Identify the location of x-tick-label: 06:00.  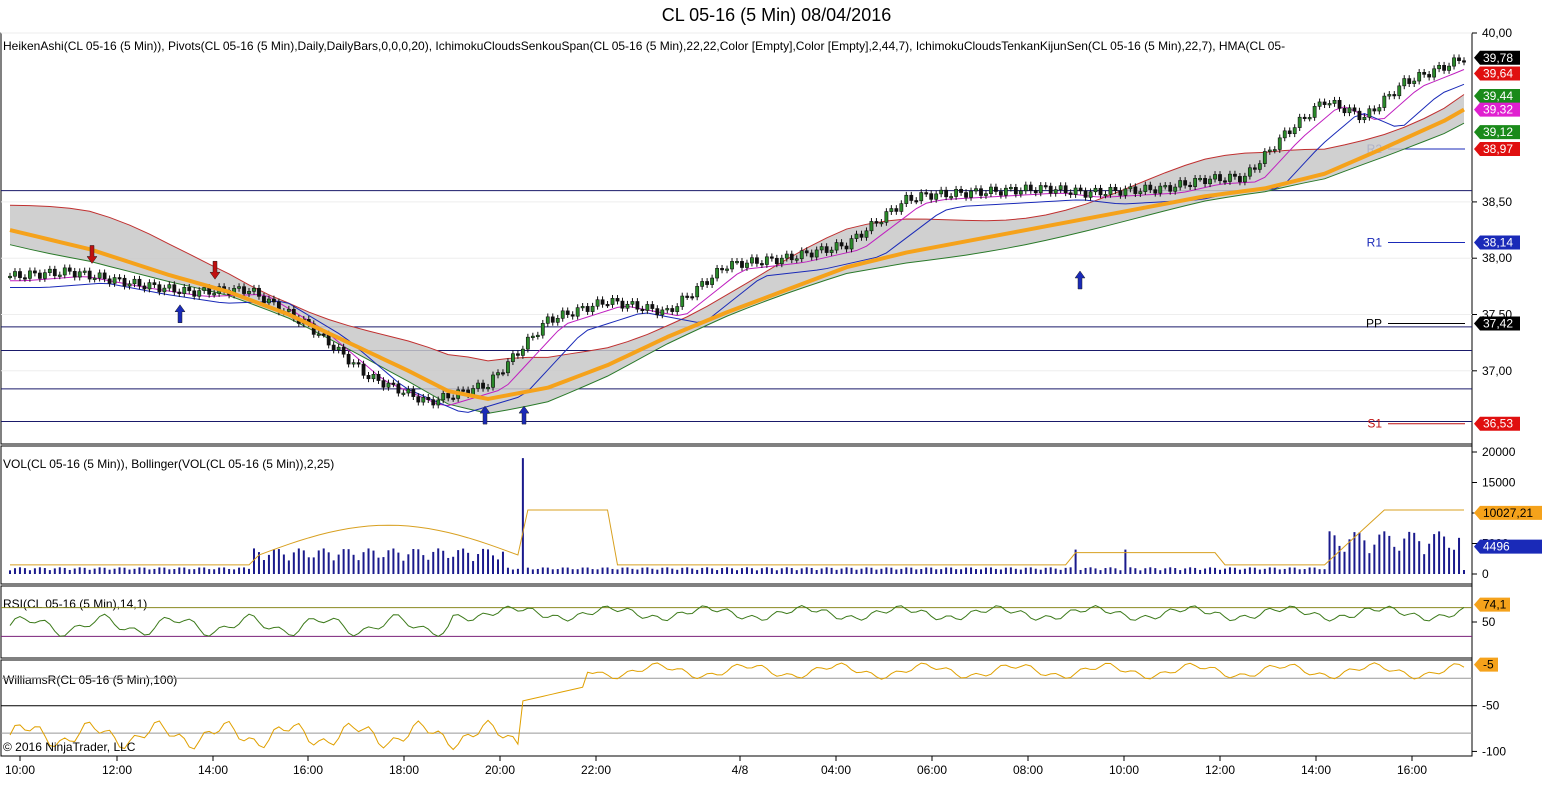
(932, 770).